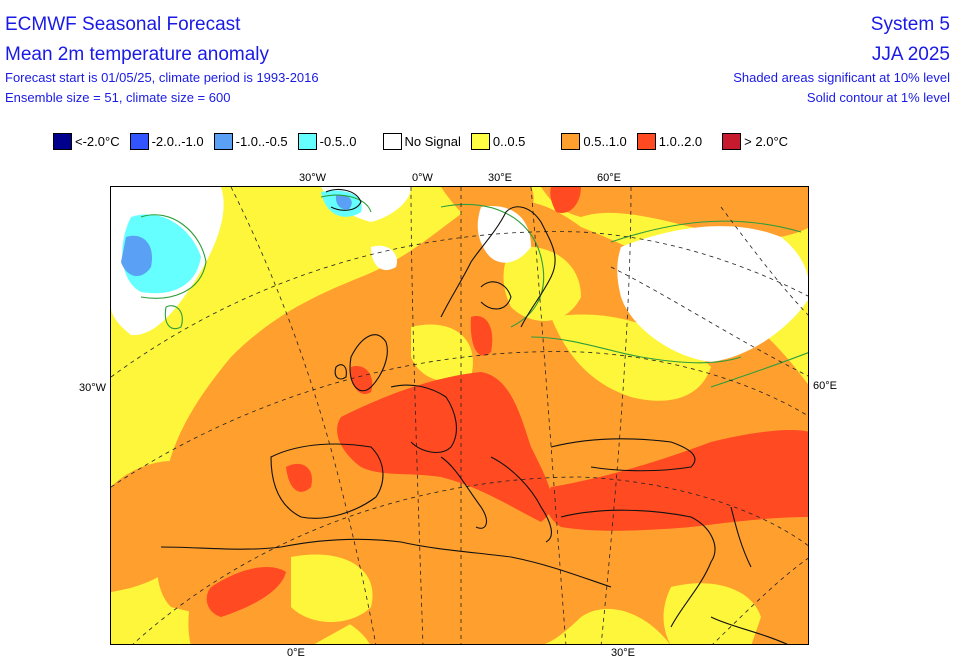  What do you see at coordinates (481, 336) in the screenshot?
I see `anomaly-region-1.0-2.0-baltic` at bounding box center [481, 336].